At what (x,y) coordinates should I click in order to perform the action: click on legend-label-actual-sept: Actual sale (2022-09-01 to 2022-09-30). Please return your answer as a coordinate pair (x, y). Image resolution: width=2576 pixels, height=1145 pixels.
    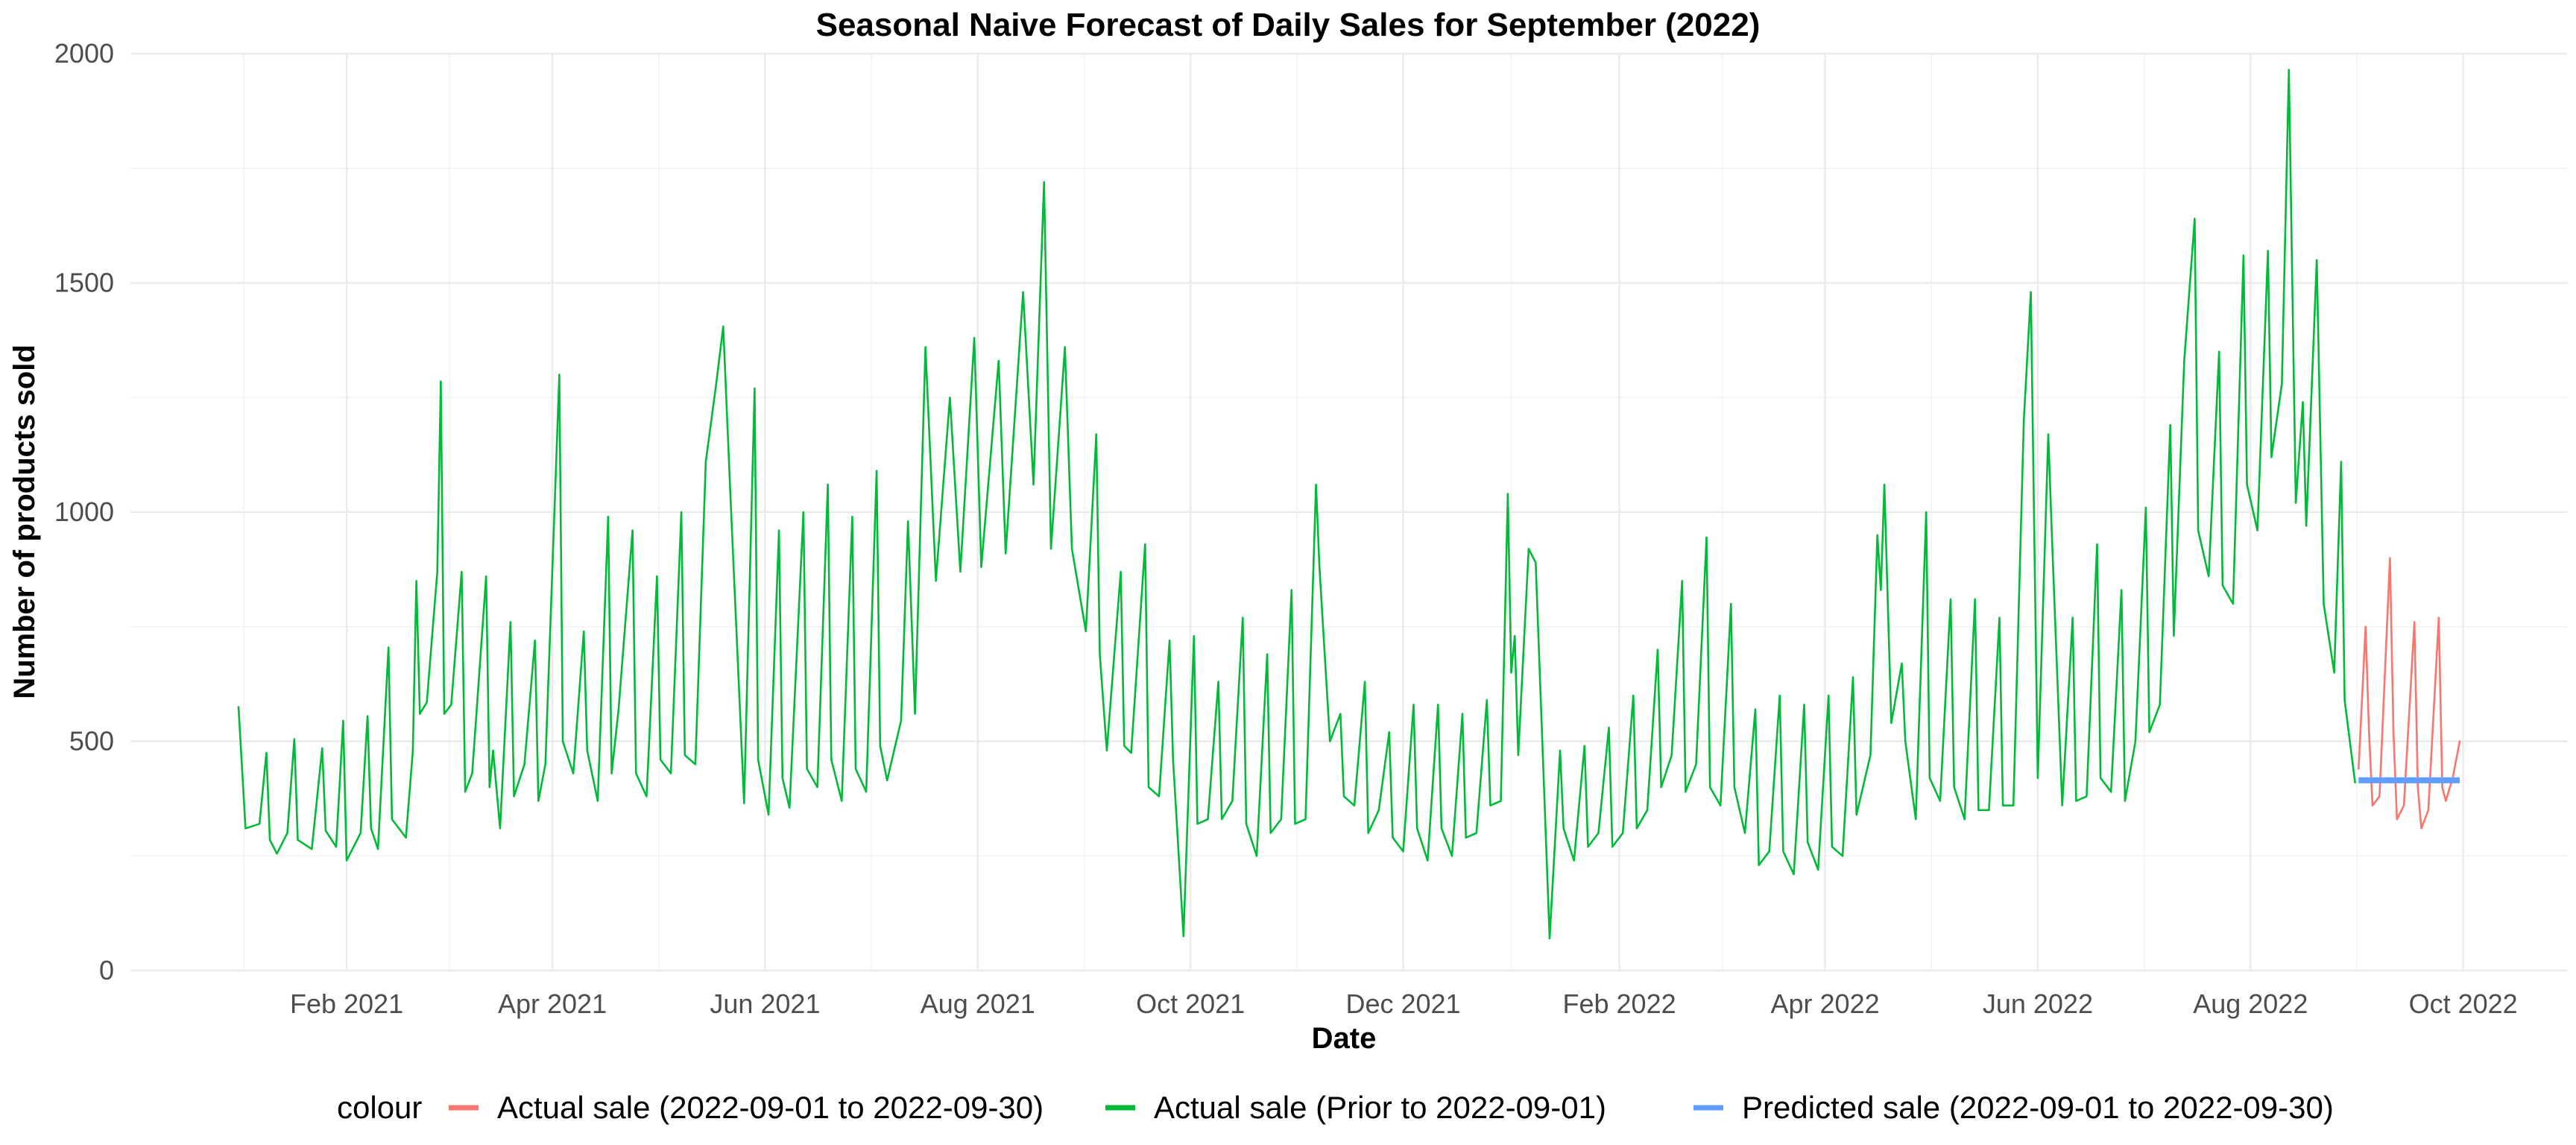
    Looking at the image, I should click on (770, 1107).